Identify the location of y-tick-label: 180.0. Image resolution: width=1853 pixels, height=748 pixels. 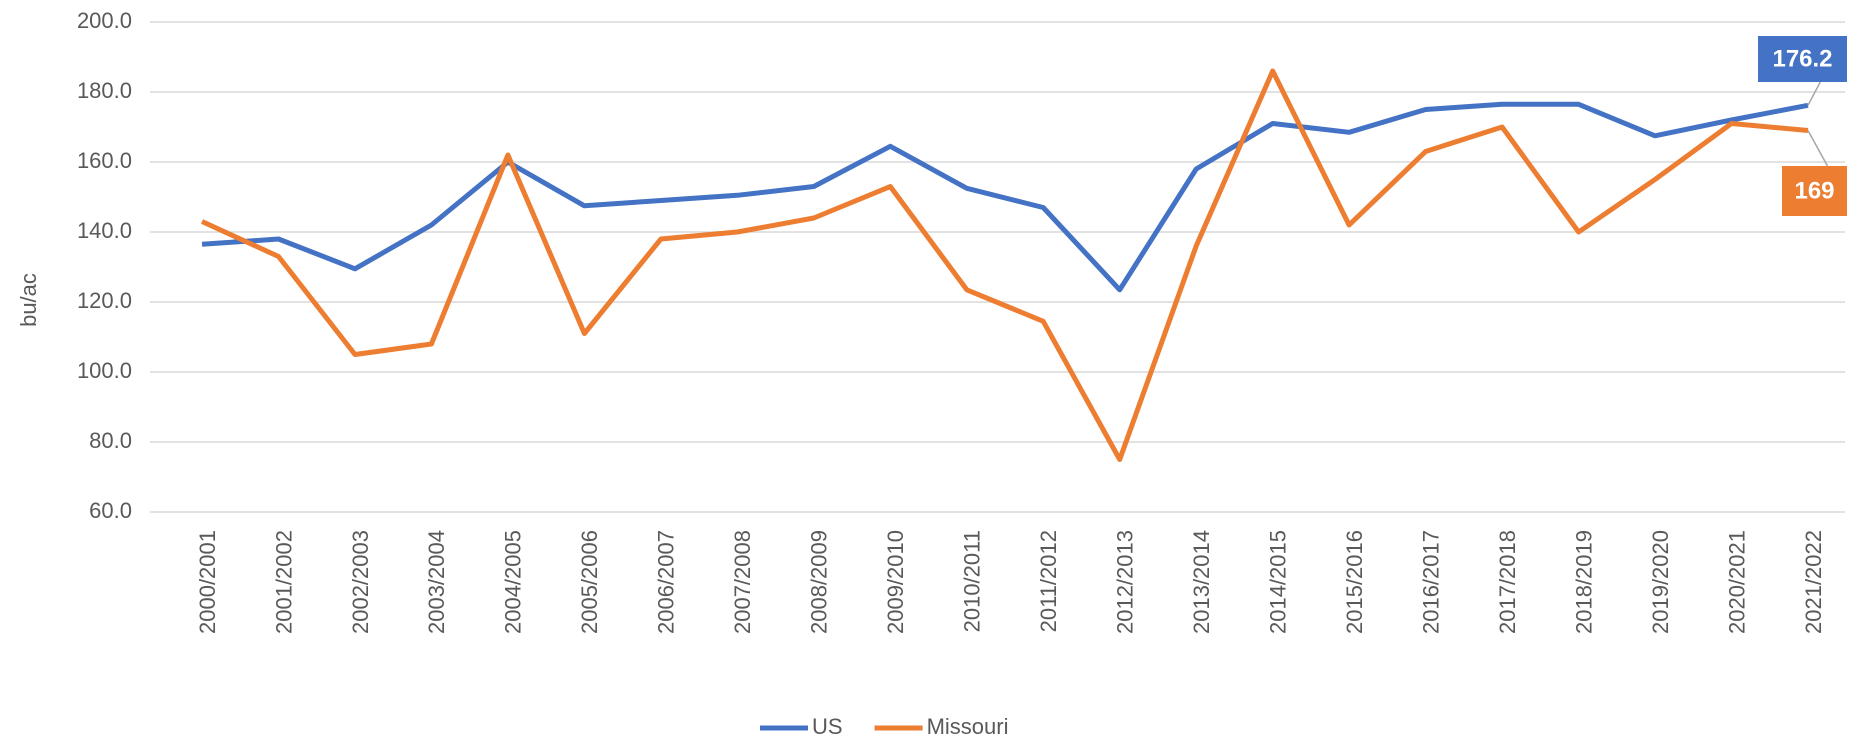
(104, 90).